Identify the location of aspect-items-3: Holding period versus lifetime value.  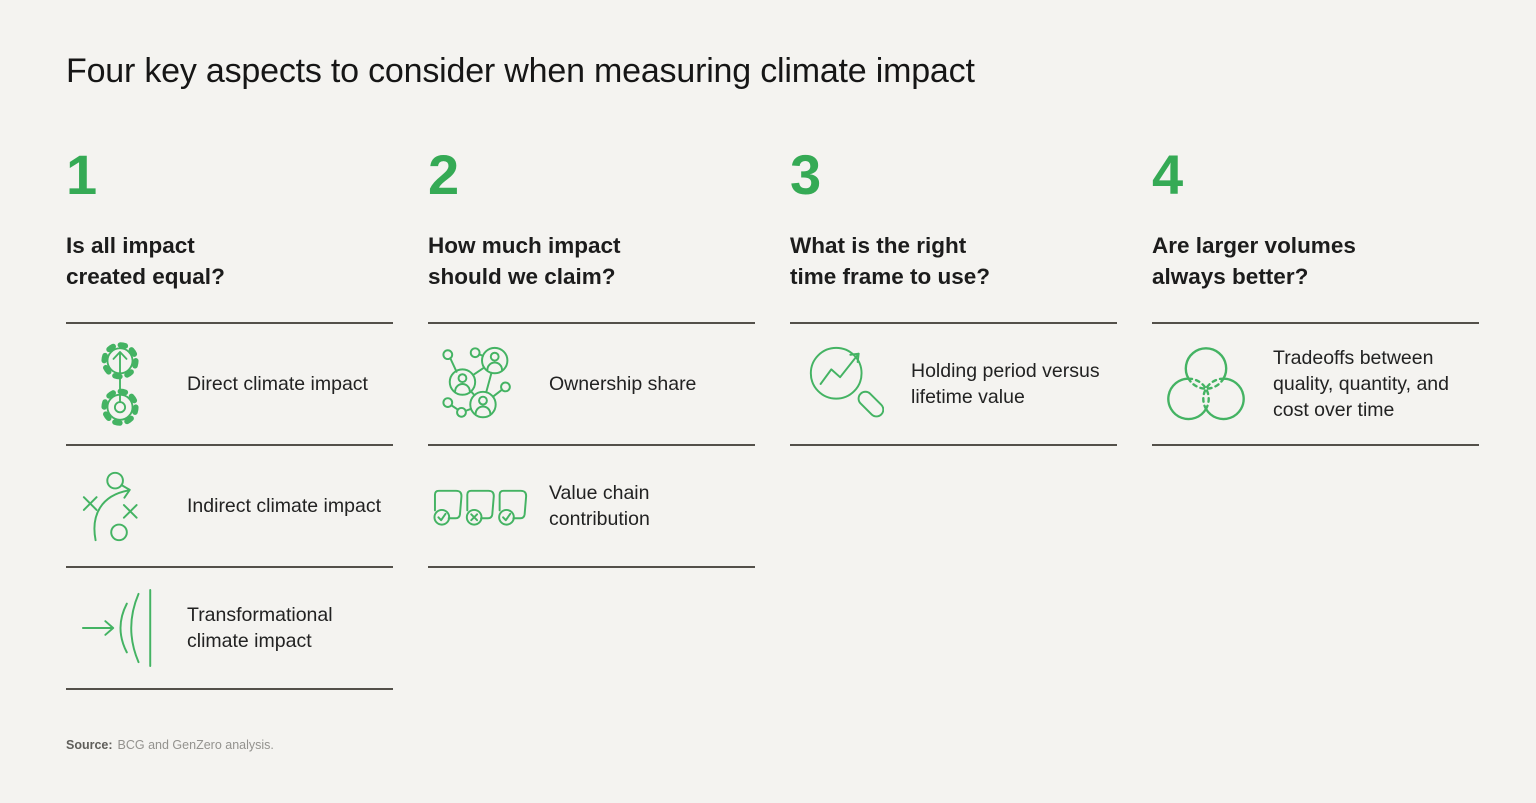
(953, 384).